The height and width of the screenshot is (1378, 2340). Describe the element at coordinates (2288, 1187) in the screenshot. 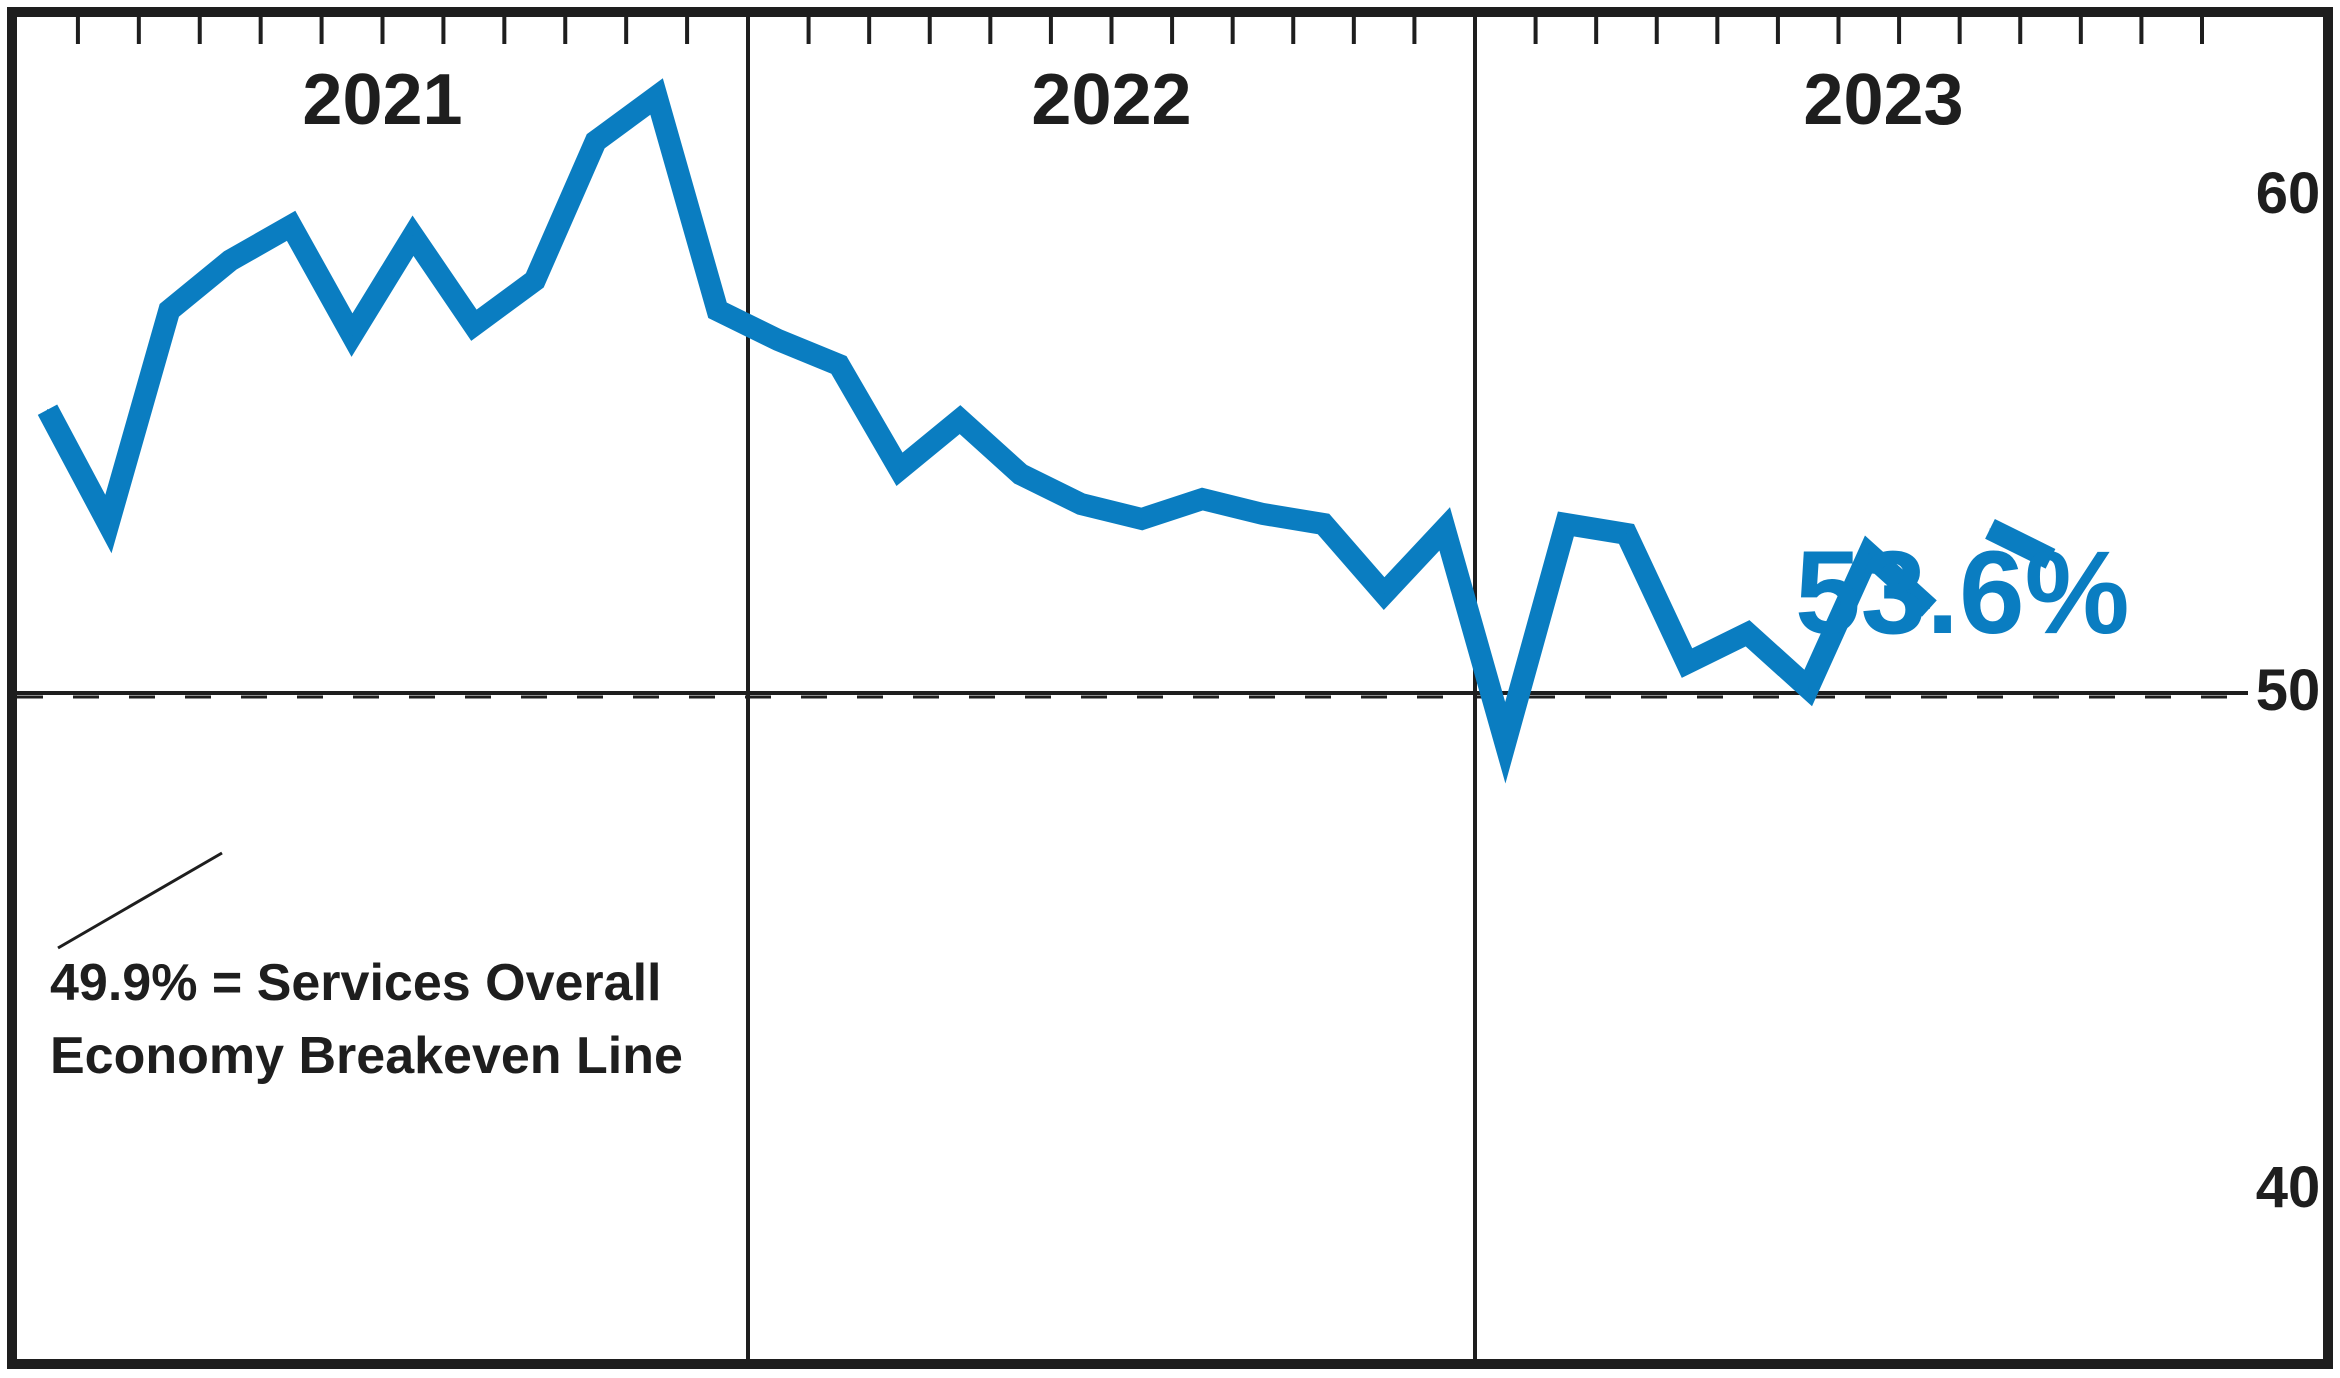

I see `y-tick-label: 40` at that location.